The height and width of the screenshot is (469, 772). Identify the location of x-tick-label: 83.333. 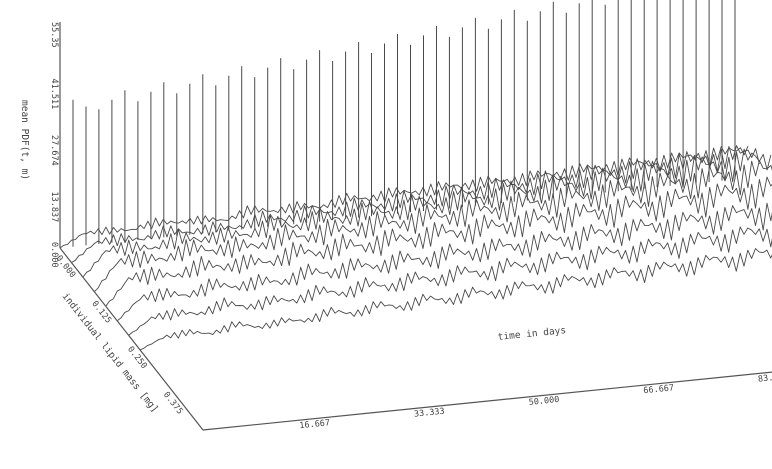
(765, 378).